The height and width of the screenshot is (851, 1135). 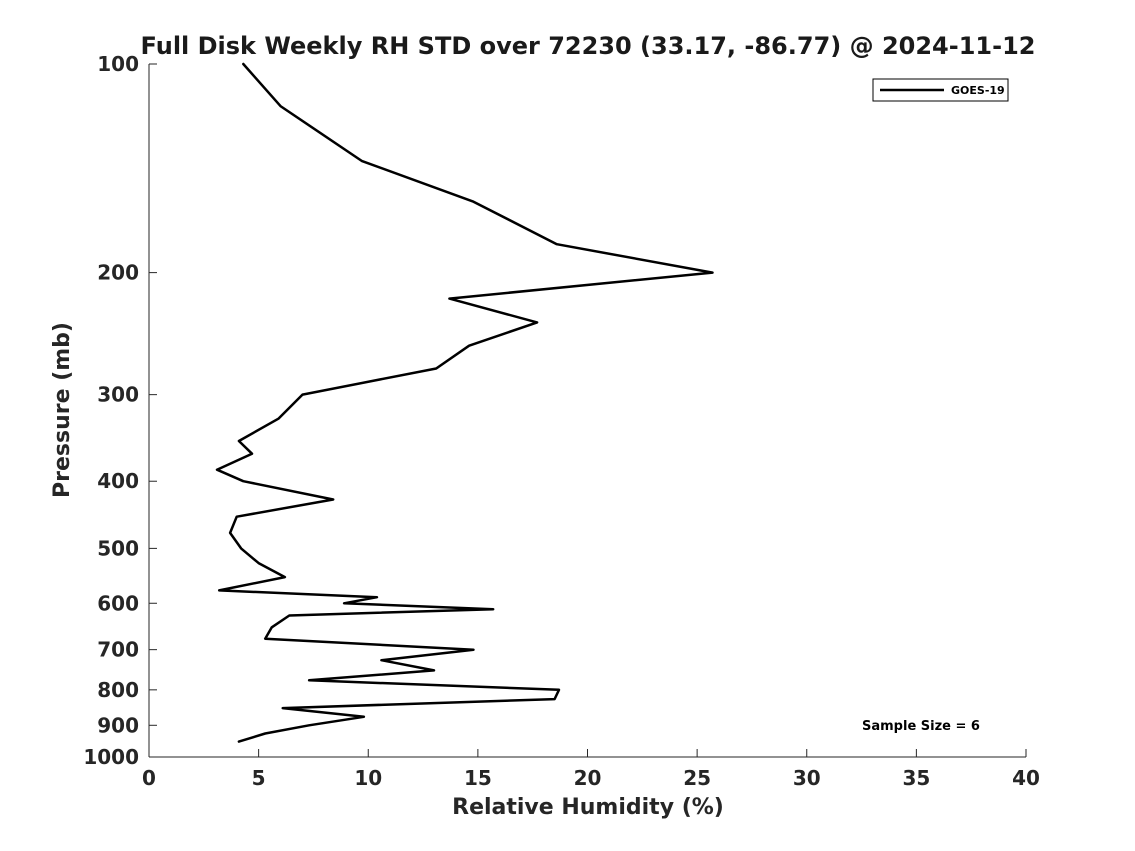 I want to click on y-axis-ticks: 100 200 300 400 500 600 700 800 900 1000, so click(x=120, y=410).